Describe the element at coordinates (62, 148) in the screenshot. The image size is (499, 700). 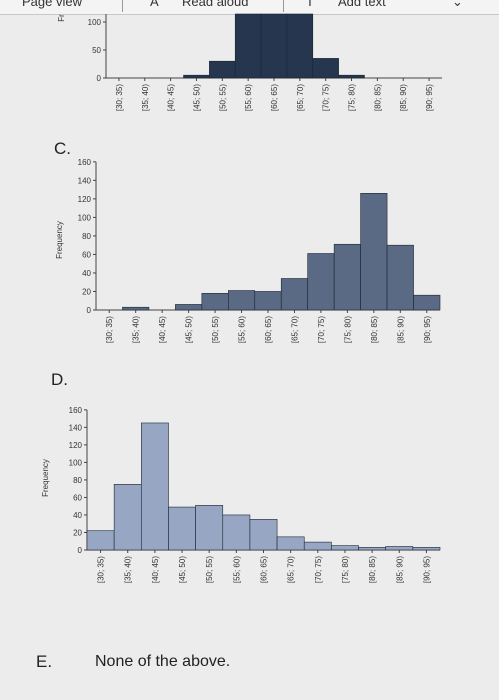
I see `option-c-label: C.` at that location.